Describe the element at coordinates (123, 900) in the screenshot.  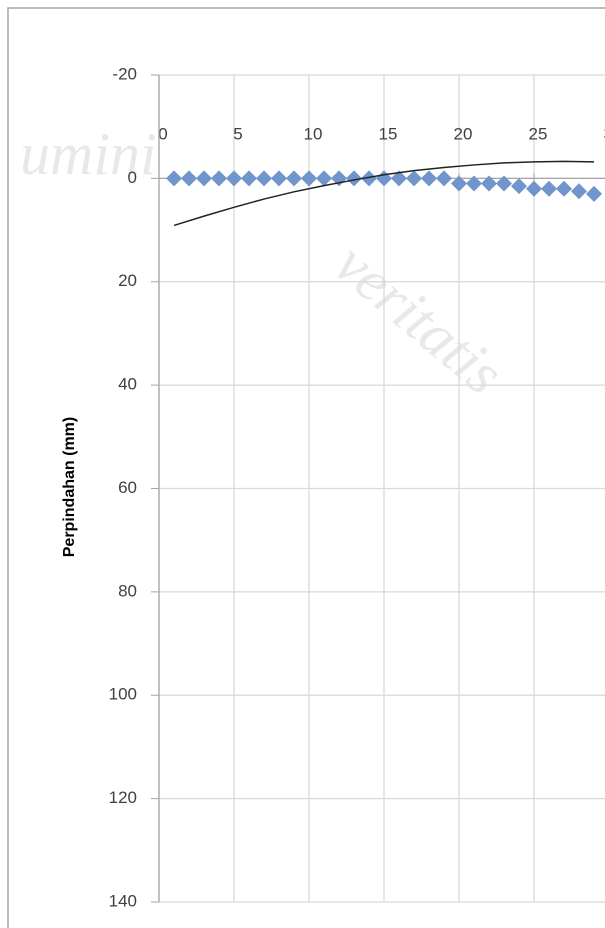
I see `y-tick-label: 140` at that location.